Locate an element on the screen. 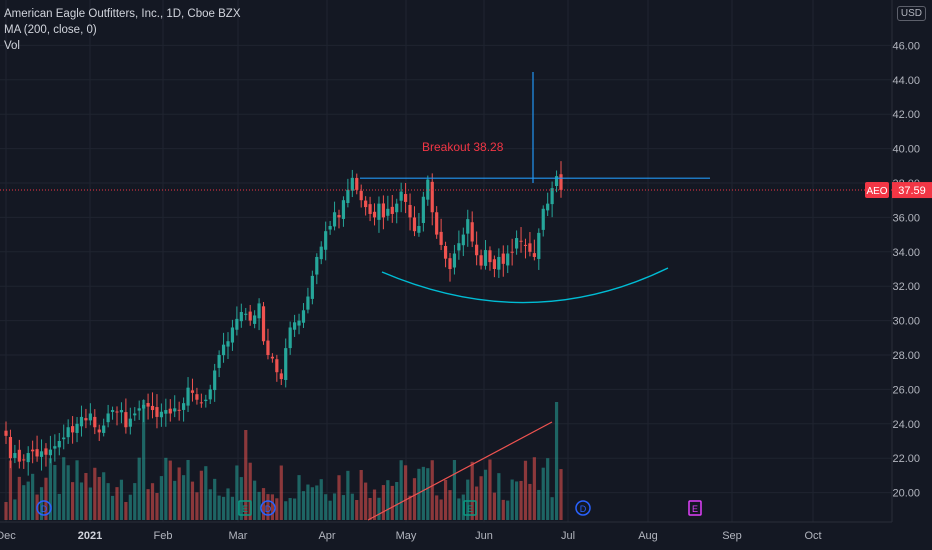 The image size is (932, 550). price-tick-label: 40.00 is located at coordinates (906, 150).